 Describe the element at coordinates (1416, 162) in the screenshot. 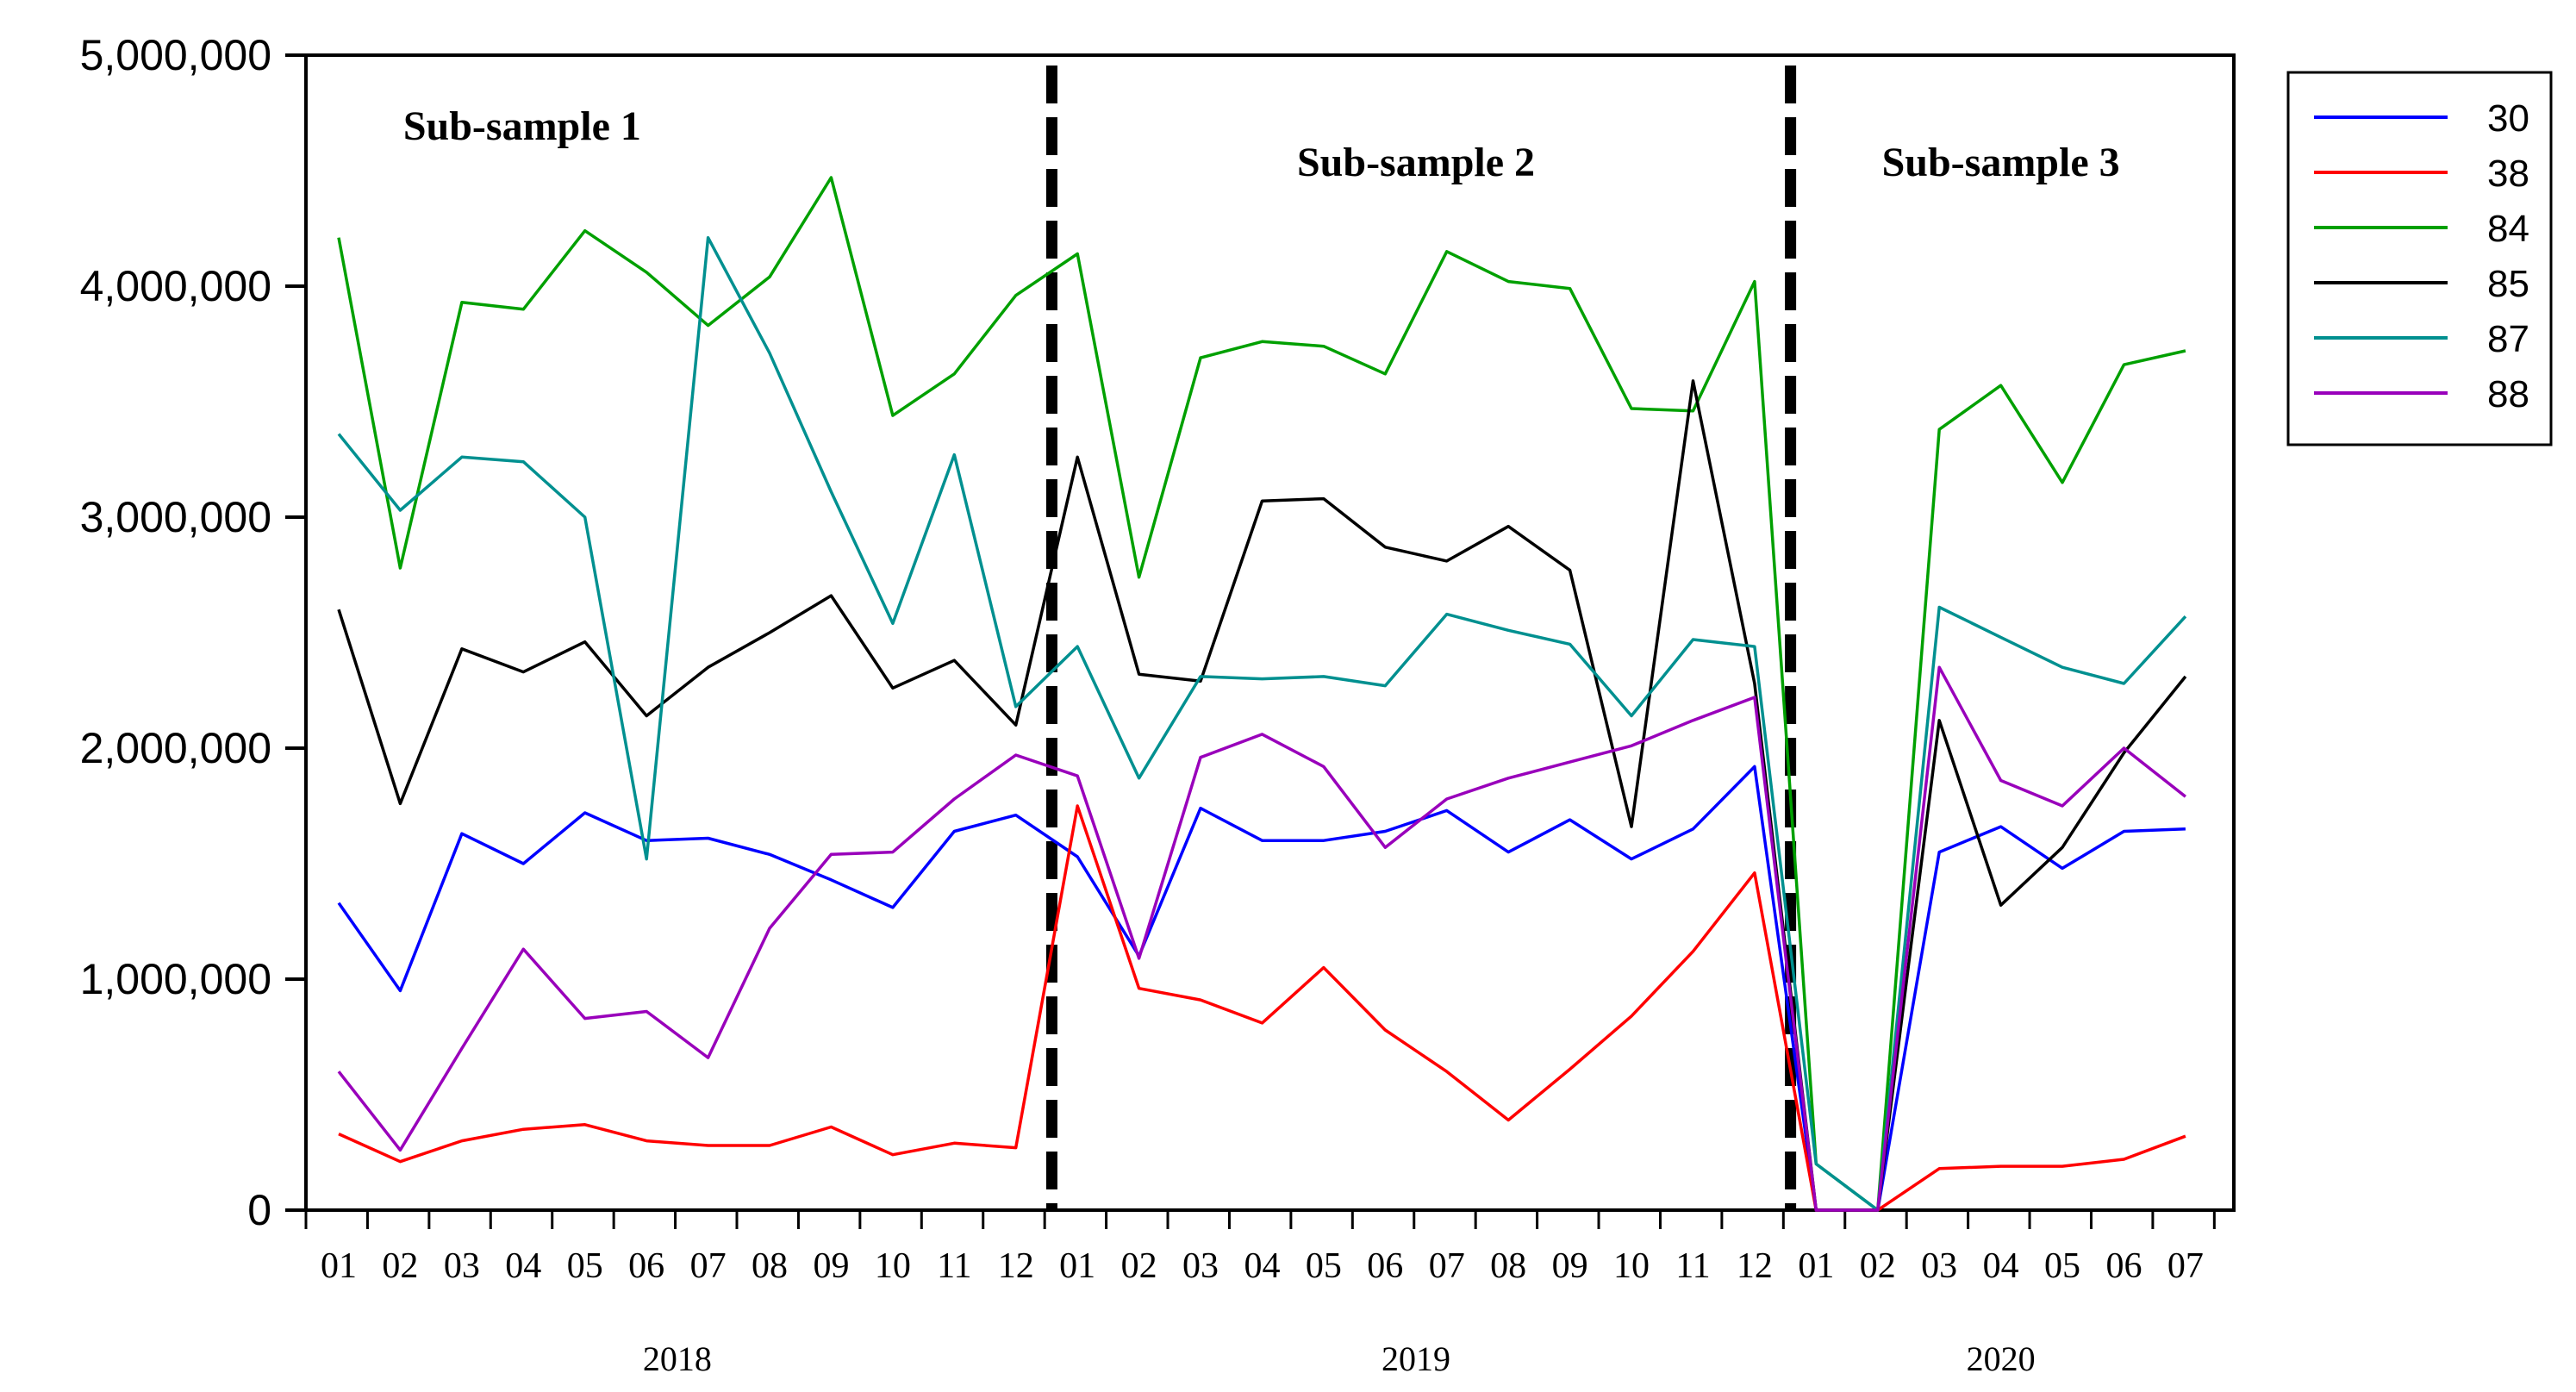

I see `sub-sample-label: Sub-sample 2` at that location.